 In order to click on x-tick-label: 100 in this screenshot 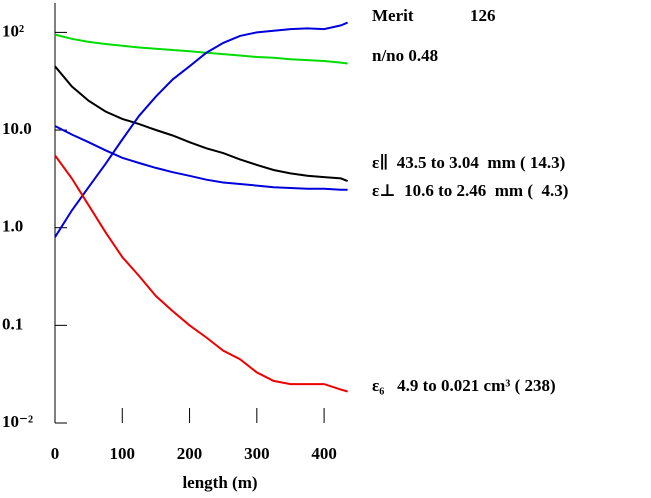, I will do `click(123, 453)`.